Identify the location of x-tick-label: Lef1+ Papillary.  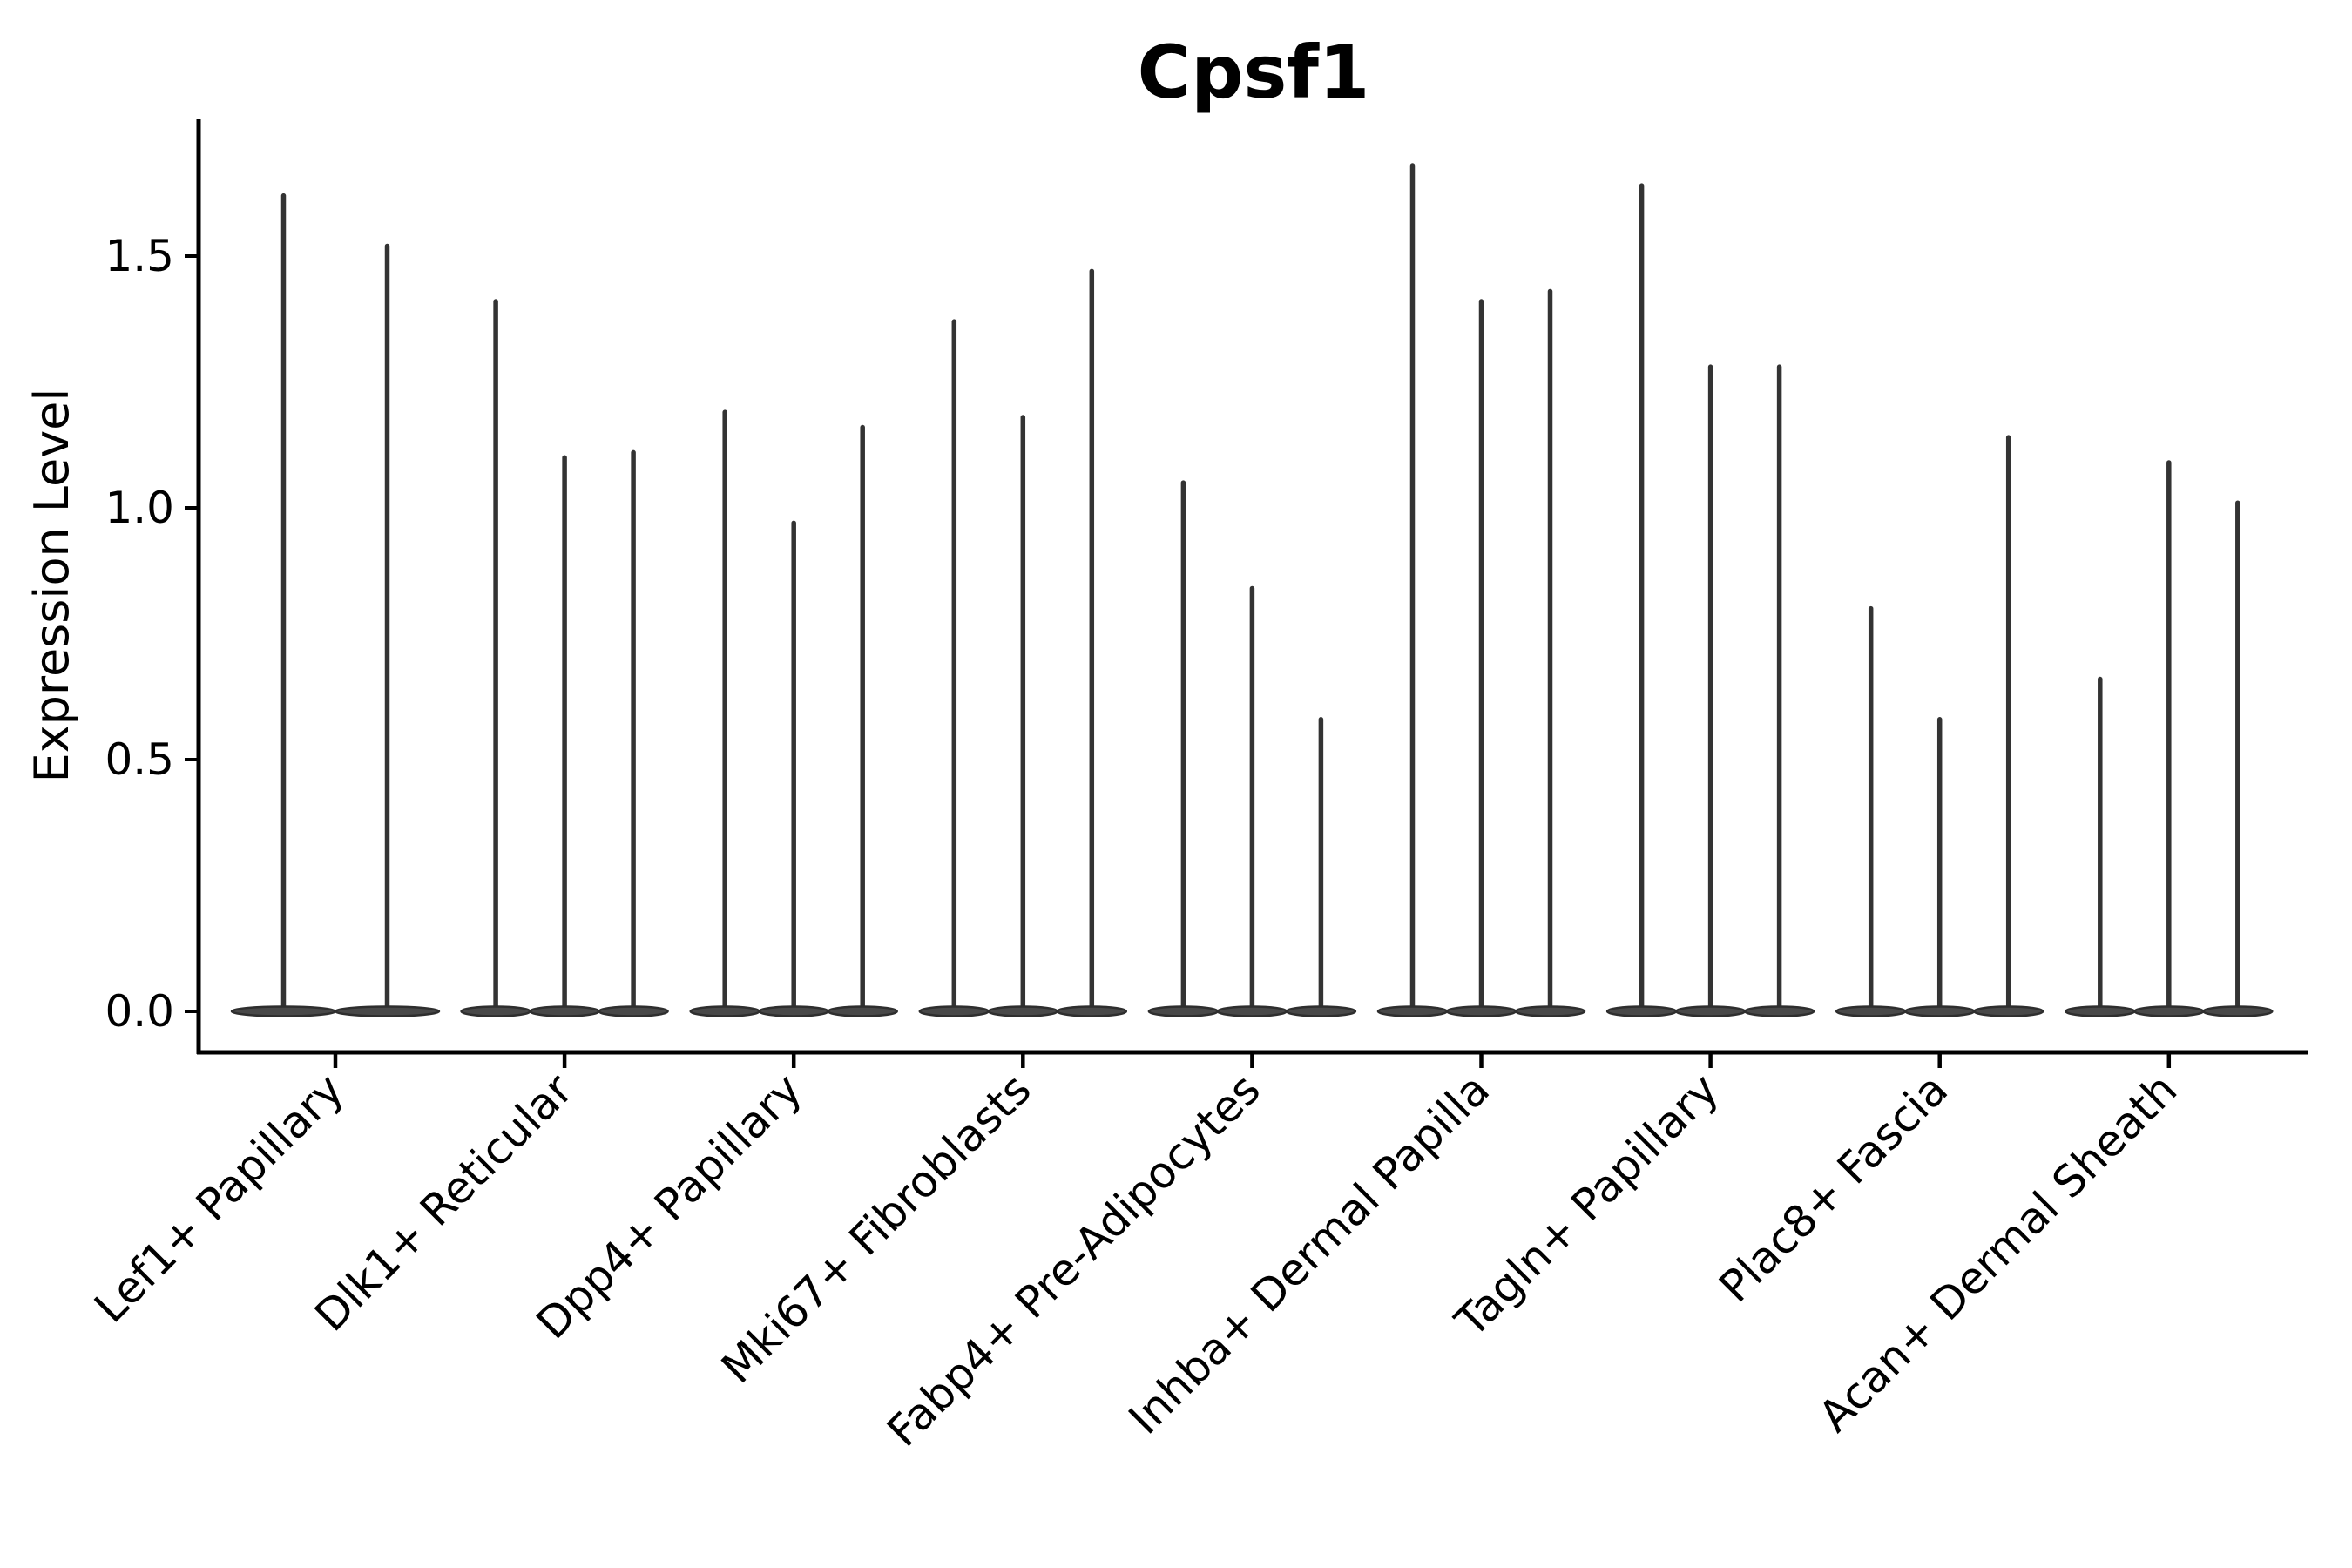
(218, 1198).